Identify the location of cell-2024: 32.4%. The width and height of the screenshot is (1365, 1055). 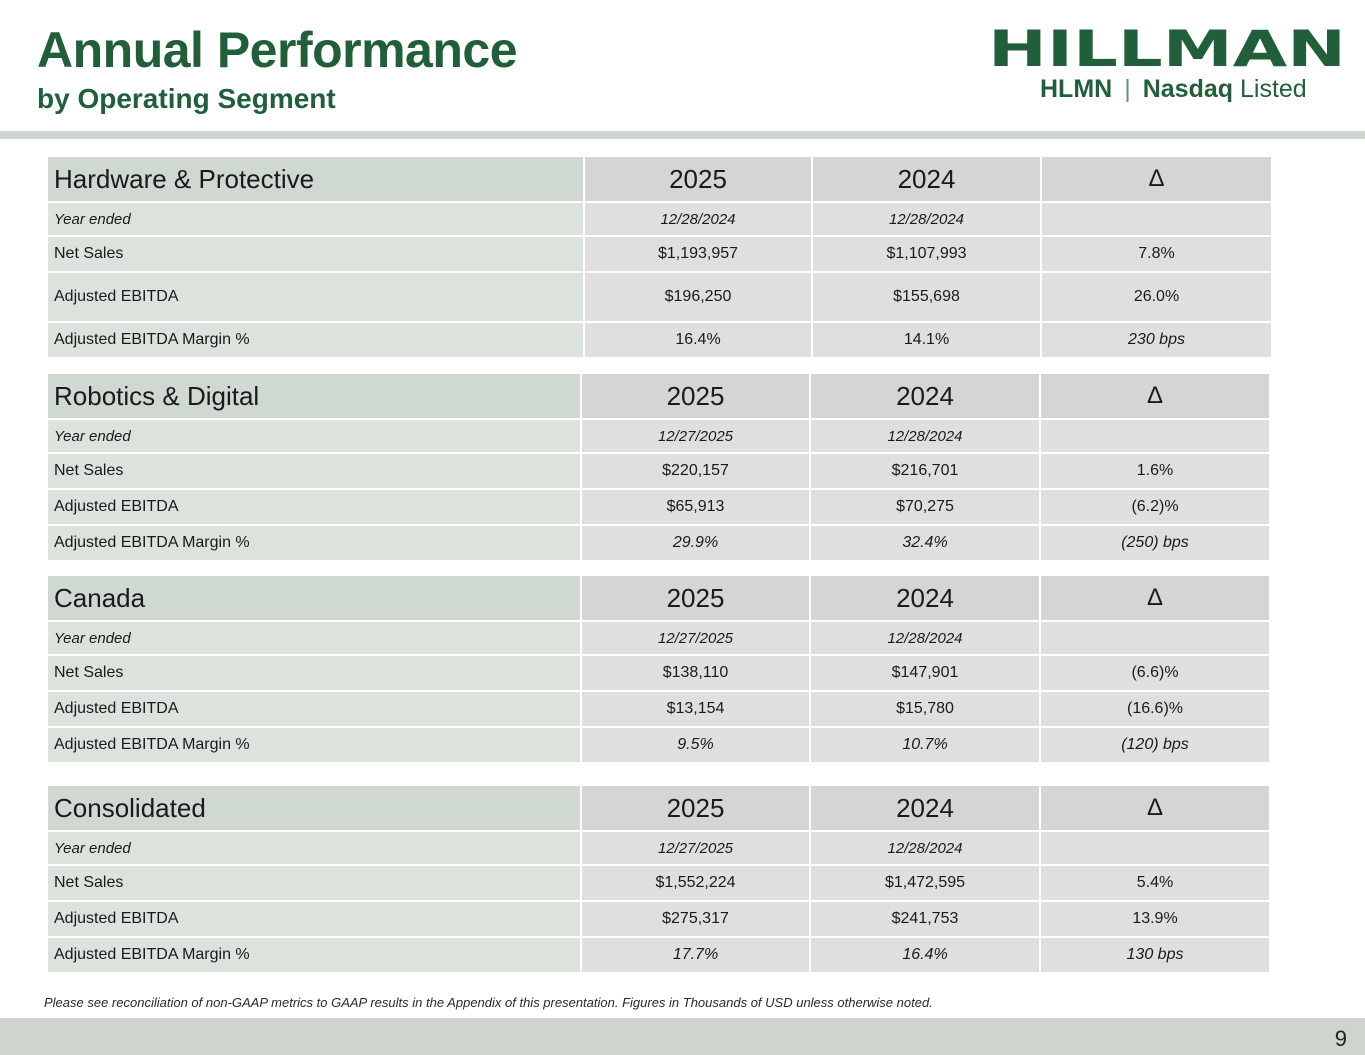
(925, 543).